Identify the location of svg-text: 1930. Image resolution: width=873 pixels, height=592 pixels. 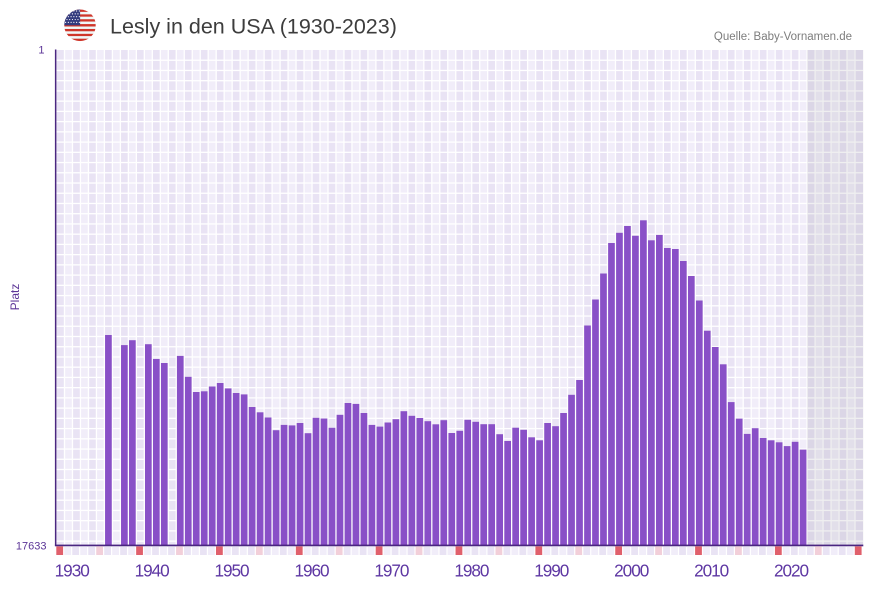
(72, 571).